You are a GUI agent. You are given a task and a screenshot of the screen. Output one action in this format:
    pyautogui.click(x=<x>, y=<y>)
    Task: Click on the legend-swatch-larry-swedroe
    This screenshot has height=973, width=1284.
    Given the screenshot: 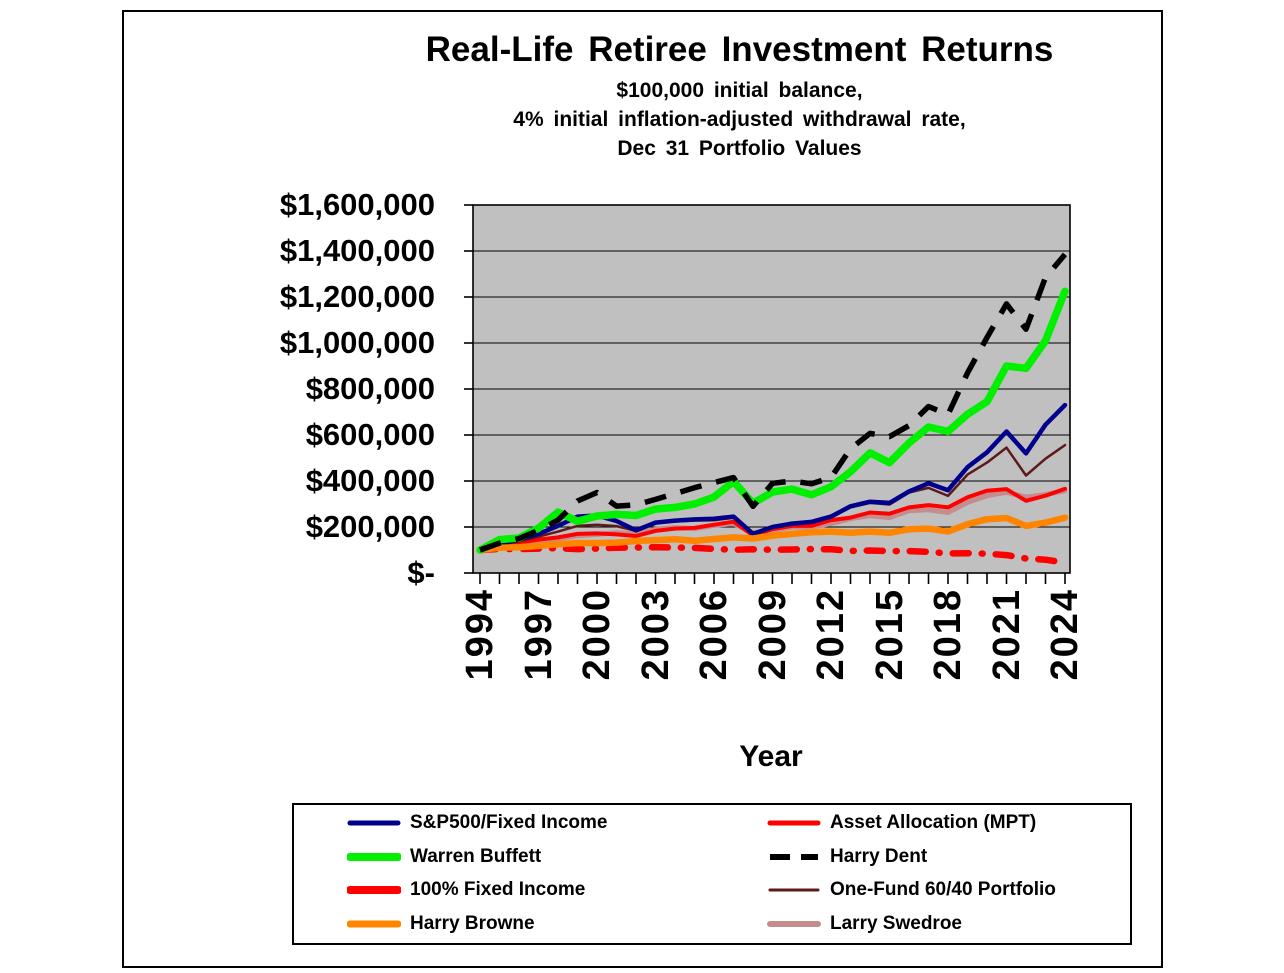 What is the action you would take?
    pyautogui.click(x=794, y=923)
    